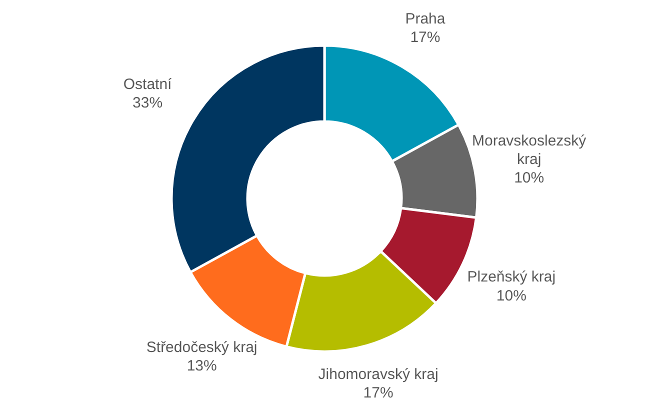 The height and width of the screenshot is (404, 648). What do you see at coordinates (148, 84) in the screenshot?
I see `slice-label: Ostatní` at bounding box center [148, 84].